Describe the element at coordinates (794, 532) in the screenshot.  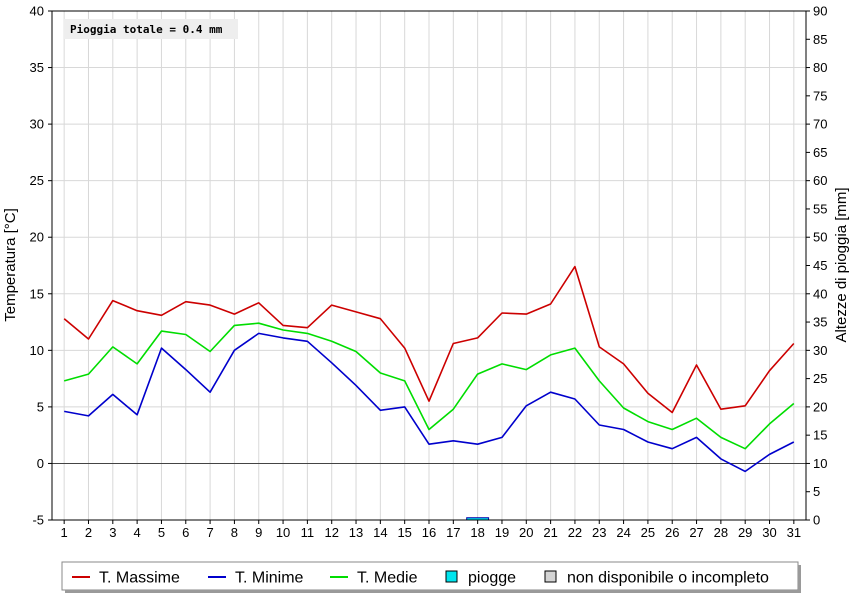
I see `x-tick-label: 31` at that location.